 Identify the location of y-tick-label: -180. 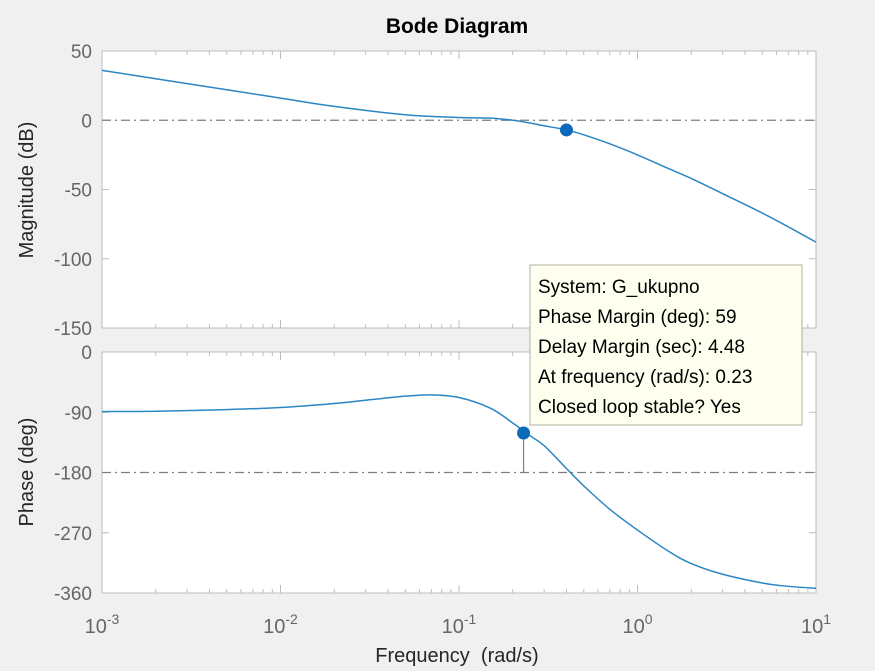
(73, 474).